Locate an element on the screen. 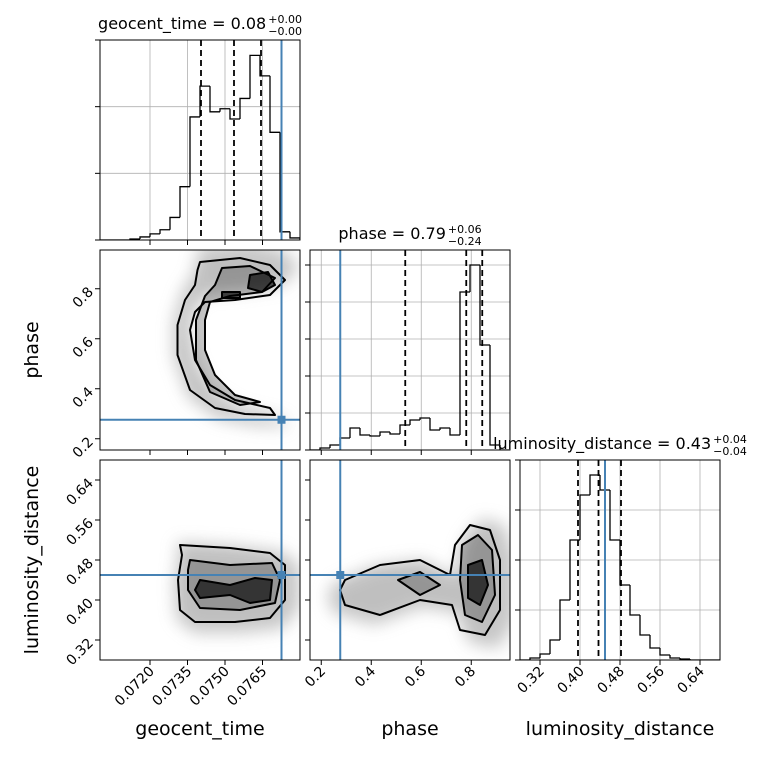  y-tick-label: 0.4 is located at coordinates (83, 397).